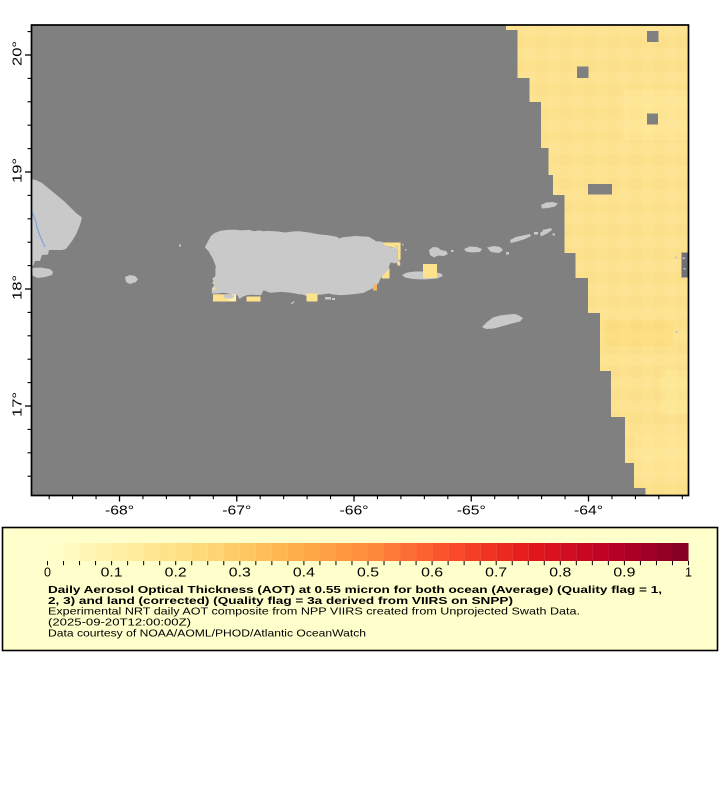  Describe the element at coordinates (471, 511) in the screenshot. I see `svg-text: -65°` at that location.